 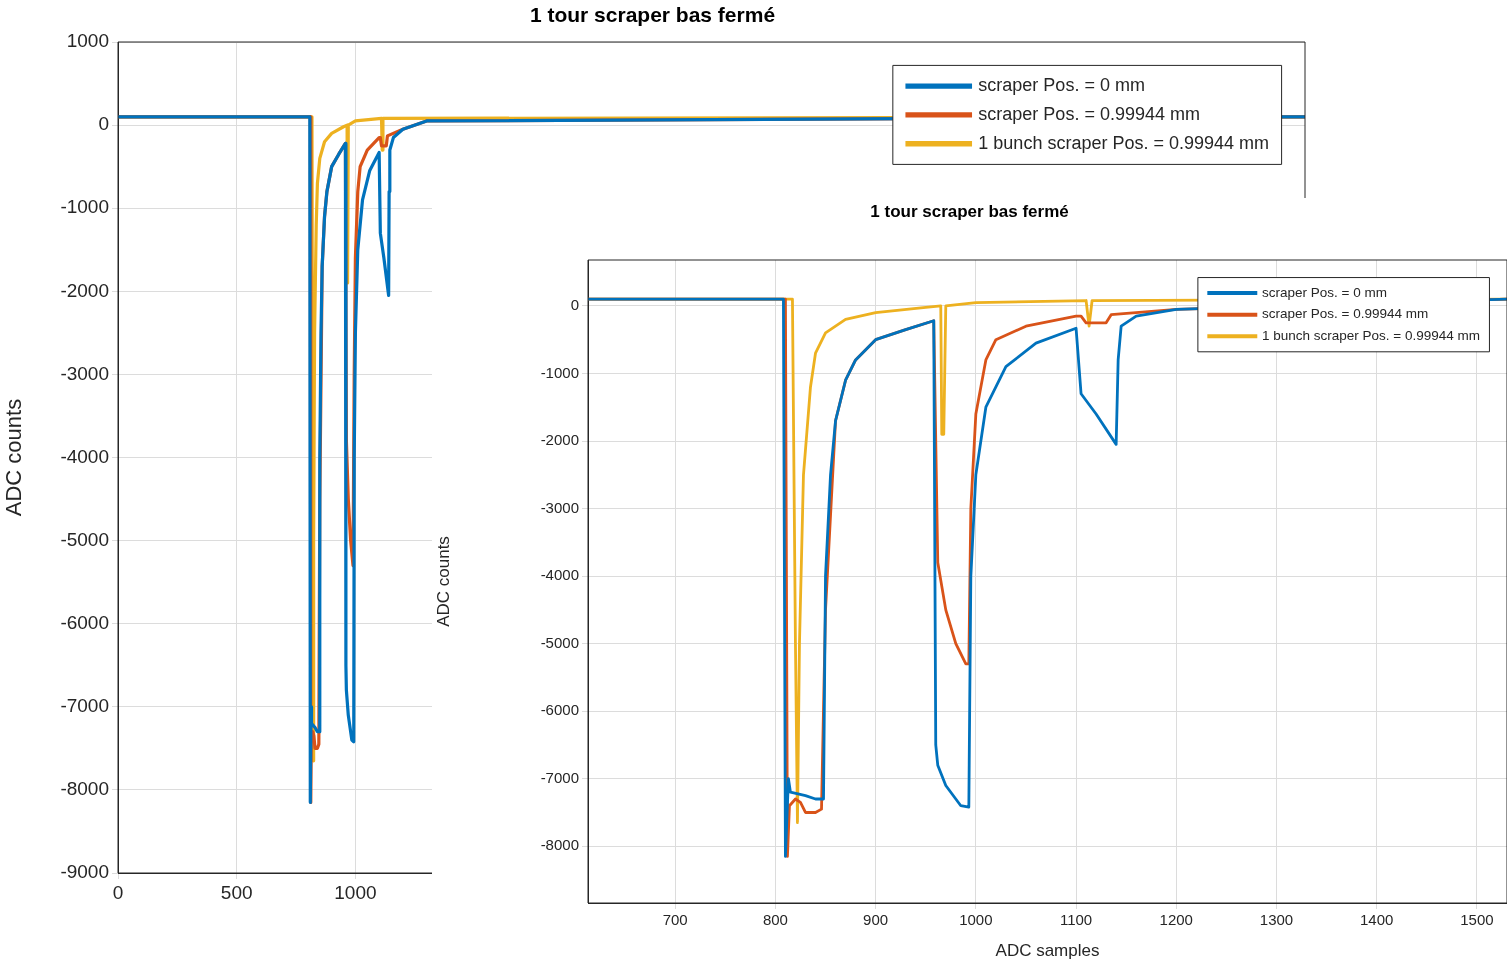 What do you see at coordinates (1076, 920) in the screenshot?
I see `x-tick-label: 1100` at bounding box center [1076, 920].